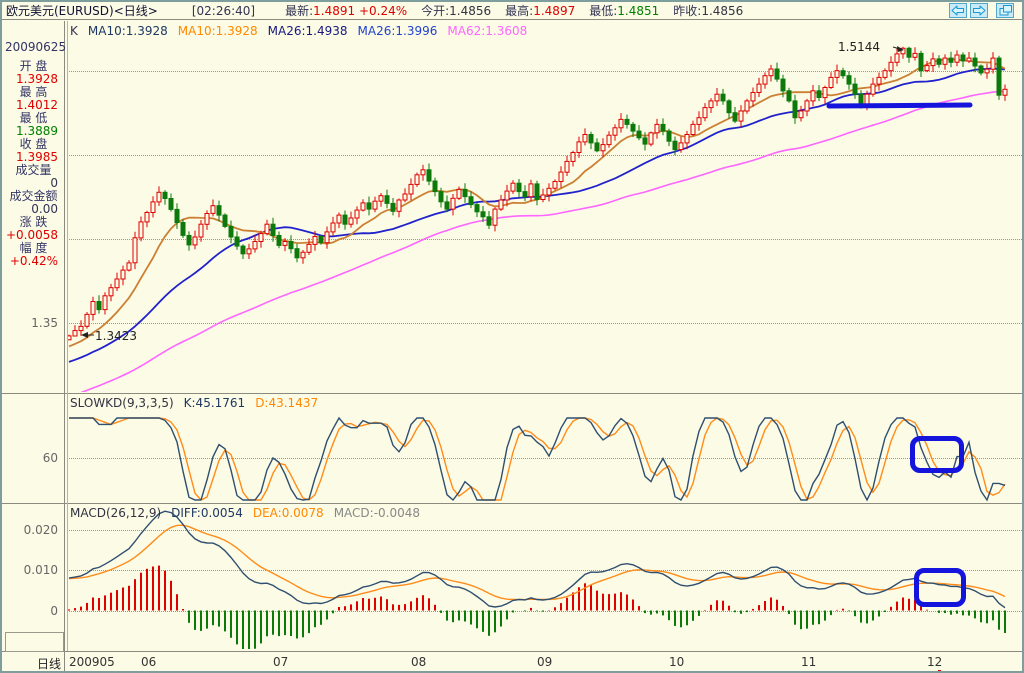 This screenshot has height=673, width=1024. I want to click on indicator-label: MA26:1.3996, so click(397, 31).